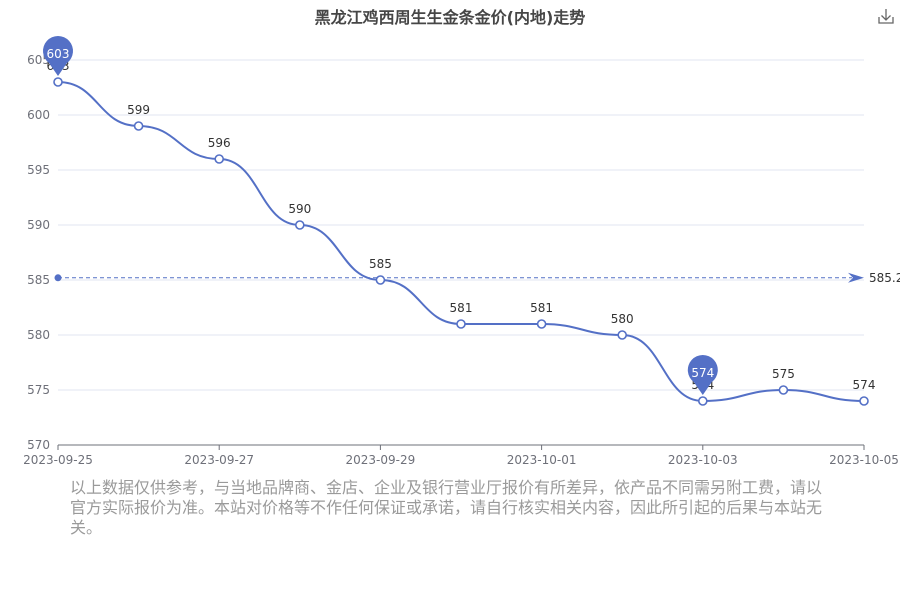 The width and height of the screenshot is (900, 600). I want to click on x-tick-label: 2023-10-01, so click(542, 460).